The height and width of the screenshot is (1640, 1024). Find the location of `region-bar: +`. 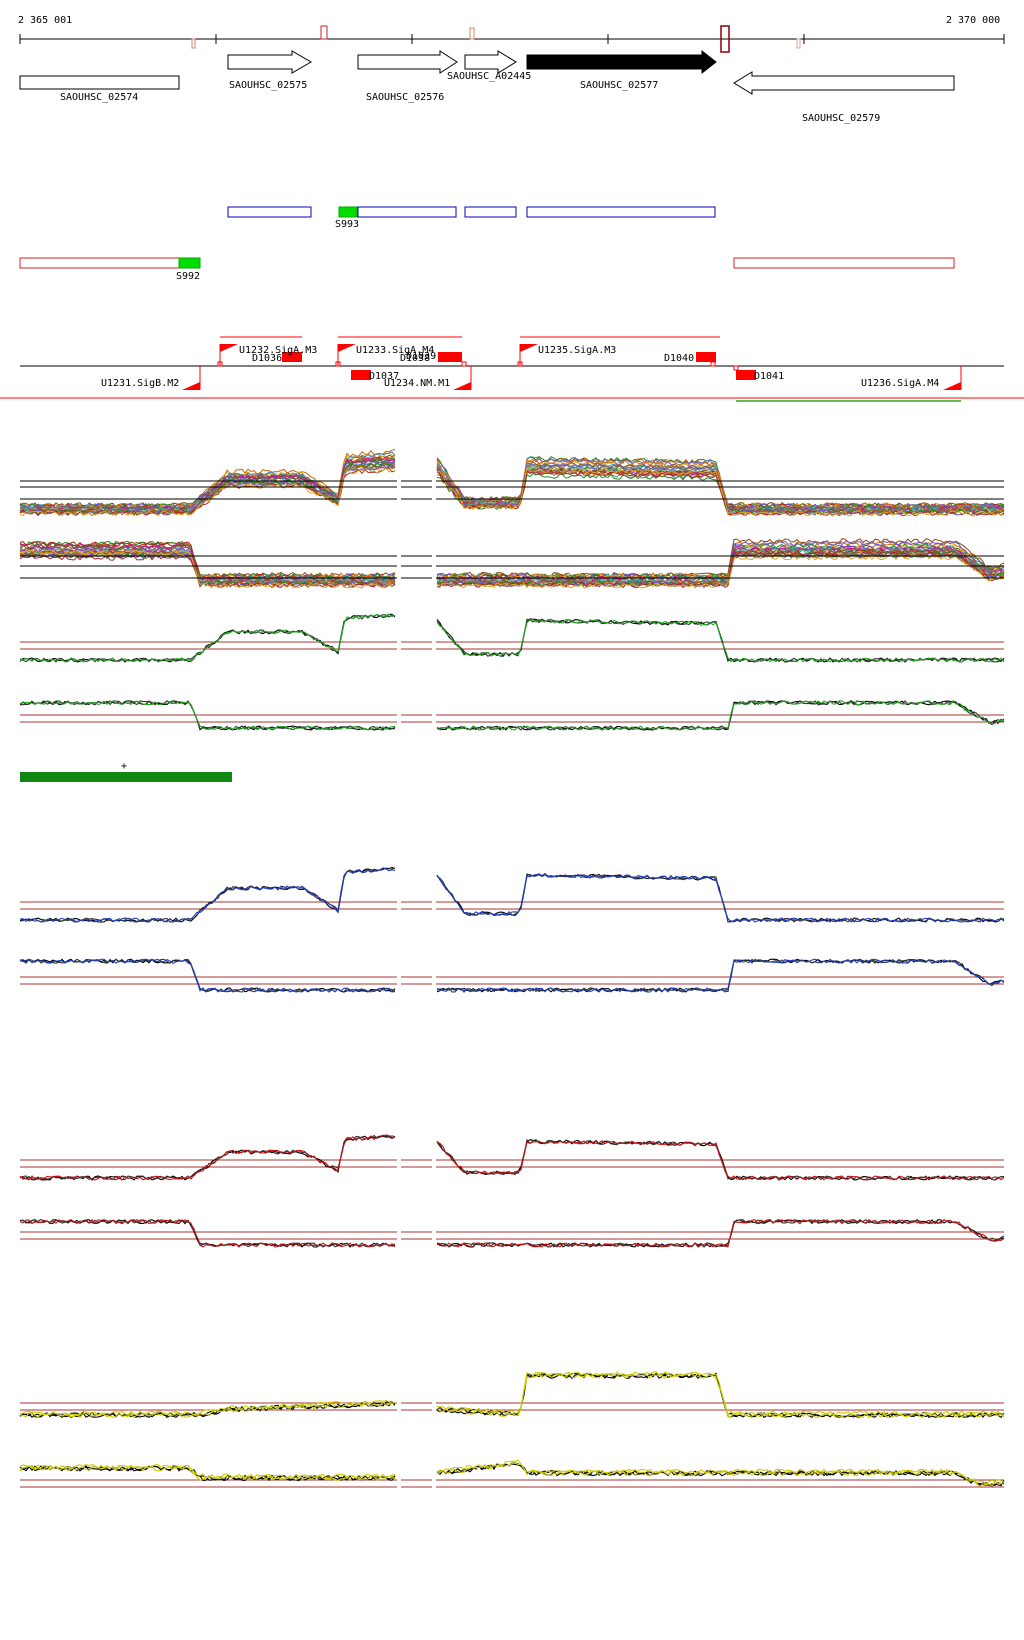

region-bar: + is located at coordinates (126, 771).